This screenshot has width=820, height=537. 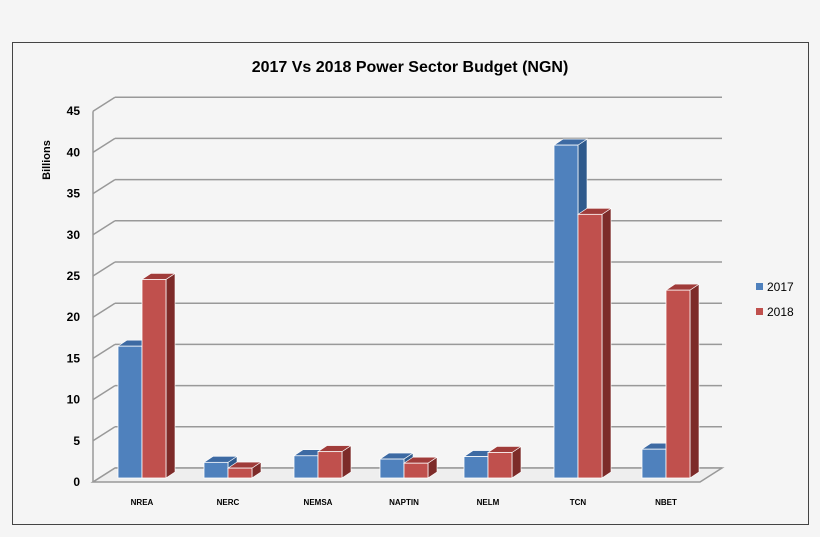 What do you see at coordinates (666, 502) in the screenshot?
I see `x-tick-label: NBET` at bounding box center [666, 502].